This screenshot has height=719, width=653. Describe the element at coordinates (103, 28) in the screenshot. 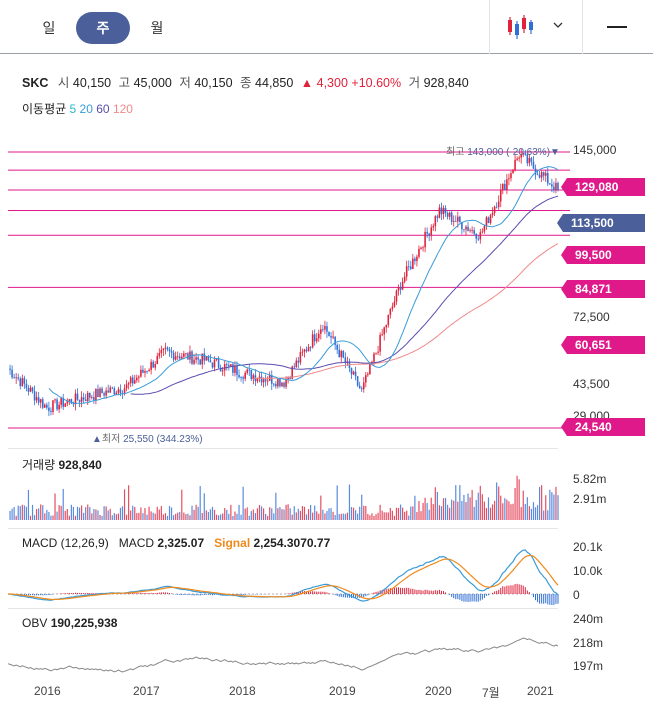

I see `tab-weekly: 주` at that location.